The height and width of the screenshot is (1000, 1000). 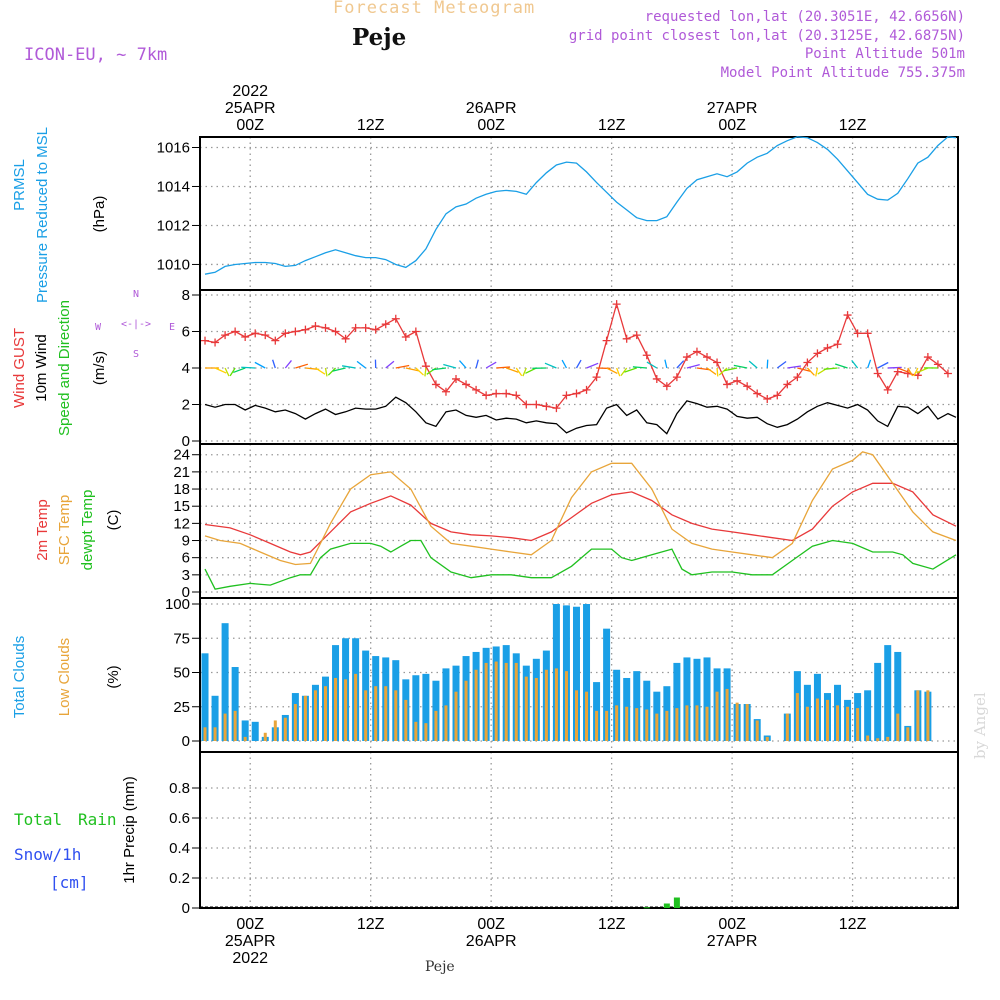 I want to click on sfctemp-label: SFC Temp, so click(x=64, y=530).